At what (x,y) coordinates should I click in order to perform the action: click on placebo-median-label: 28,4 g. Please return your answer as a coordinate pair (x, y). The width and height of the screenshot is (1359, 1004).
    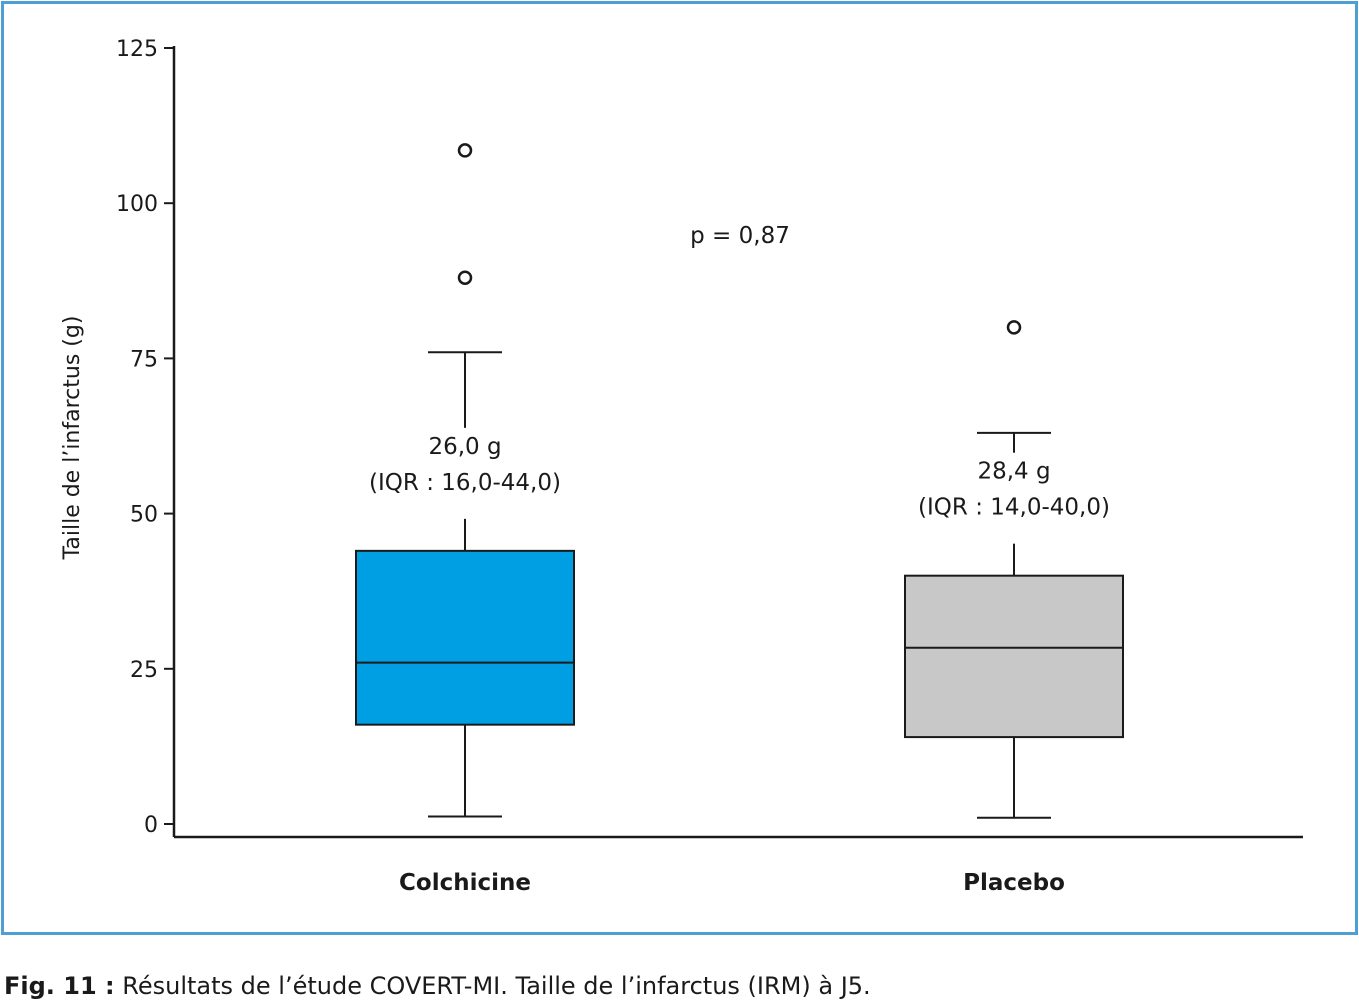
    Looking at the image, I should click on (1013, 472).